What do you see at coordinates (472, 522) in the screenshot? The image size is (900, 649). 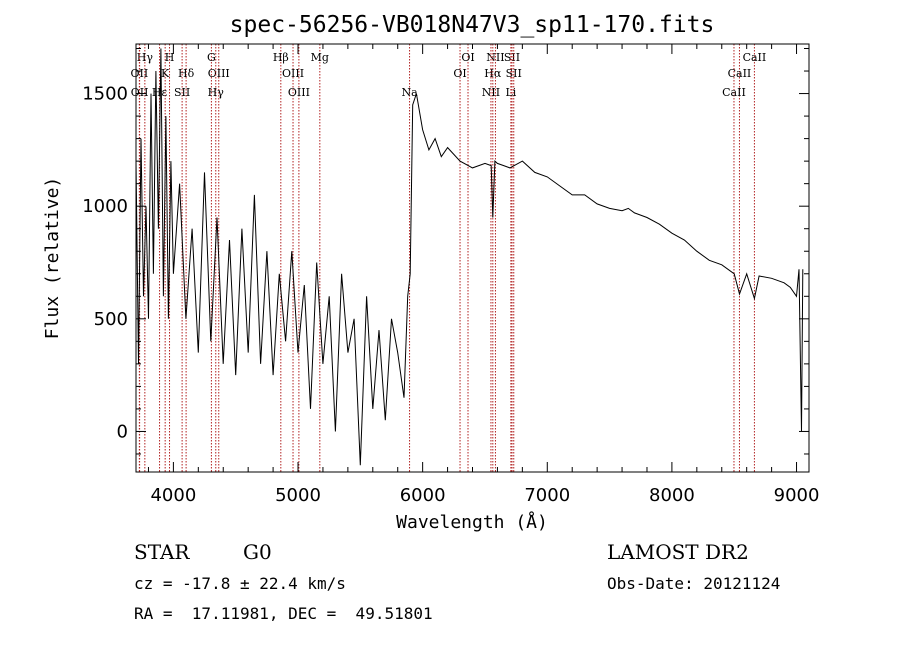 I see `x-axis-label: Wavelength (Å)` at bounding box center [472, 522].